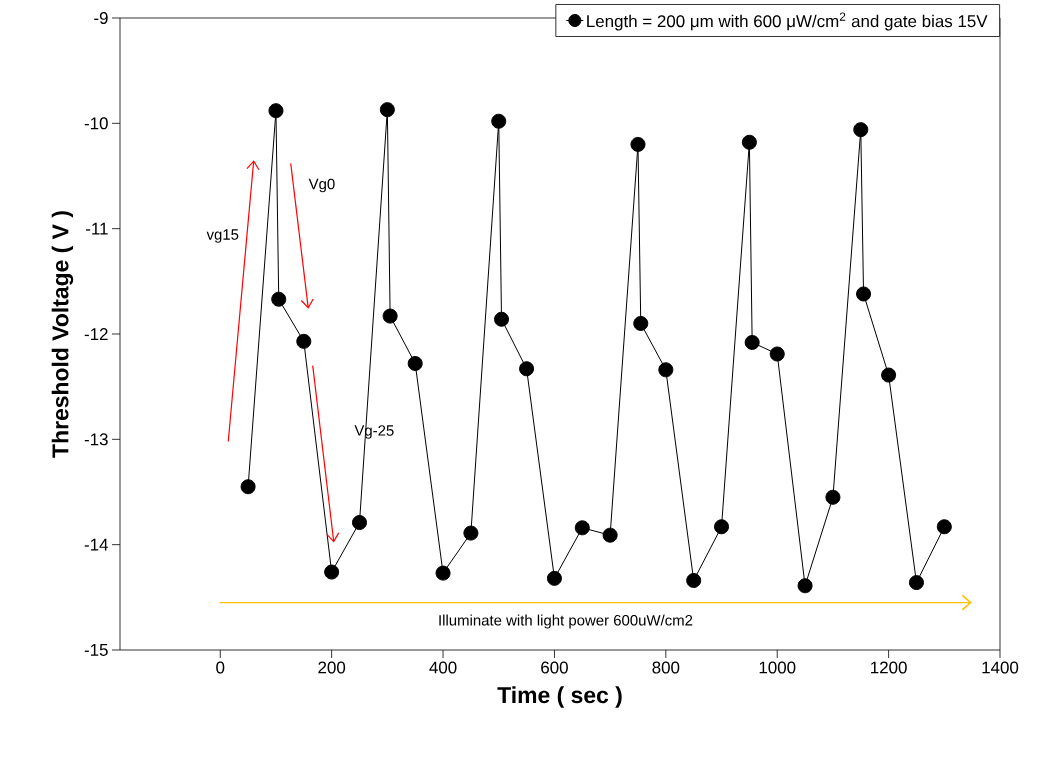 This screenshot has height=762, width=1037. I want to click on annotation: vg15, so click(222, 236).